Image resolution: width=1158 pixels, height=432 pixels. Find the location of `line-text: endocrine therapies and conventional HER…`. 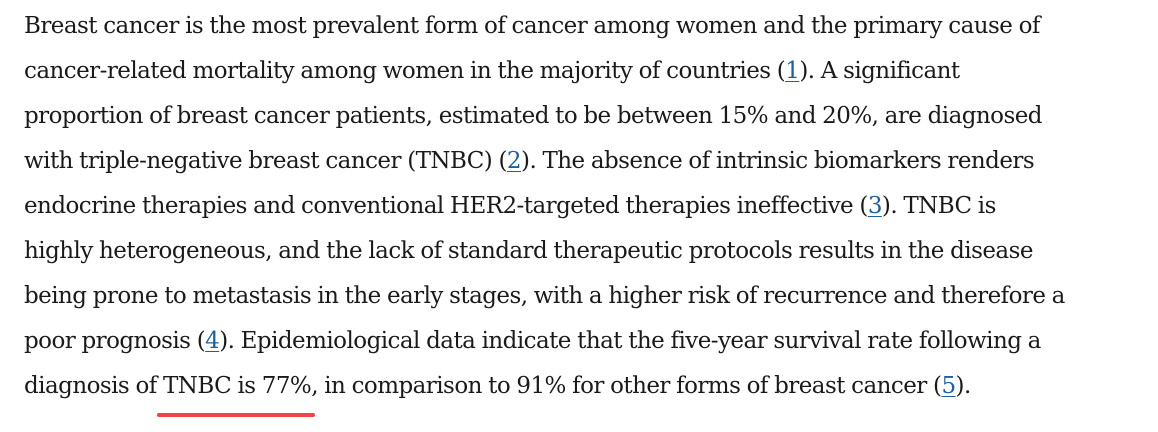

line-text: endocrine therapies and conventional HER… is located at coordinates (446, 206).